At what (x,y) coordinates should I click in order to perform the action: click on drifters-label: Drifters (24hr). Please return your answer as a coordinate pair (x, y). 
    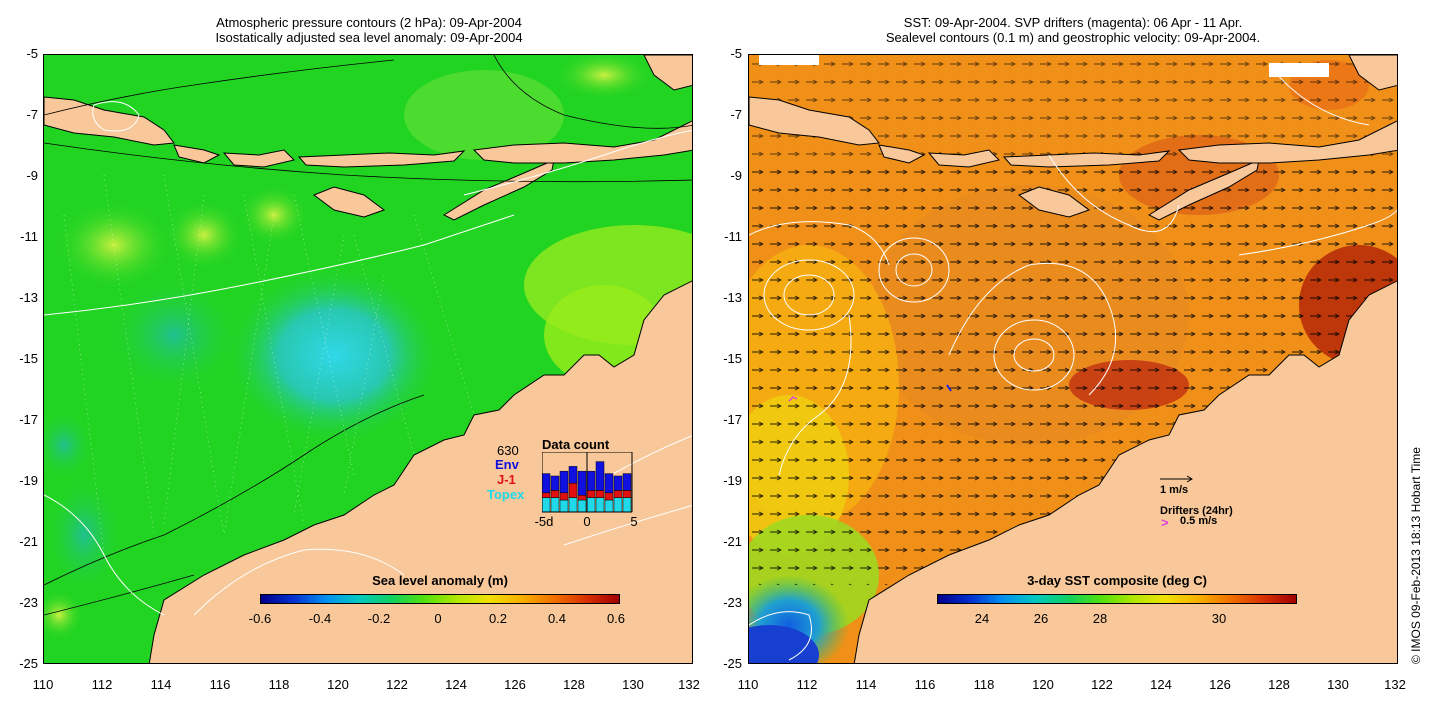
    Looking at the image, I should click on (1196, 511).